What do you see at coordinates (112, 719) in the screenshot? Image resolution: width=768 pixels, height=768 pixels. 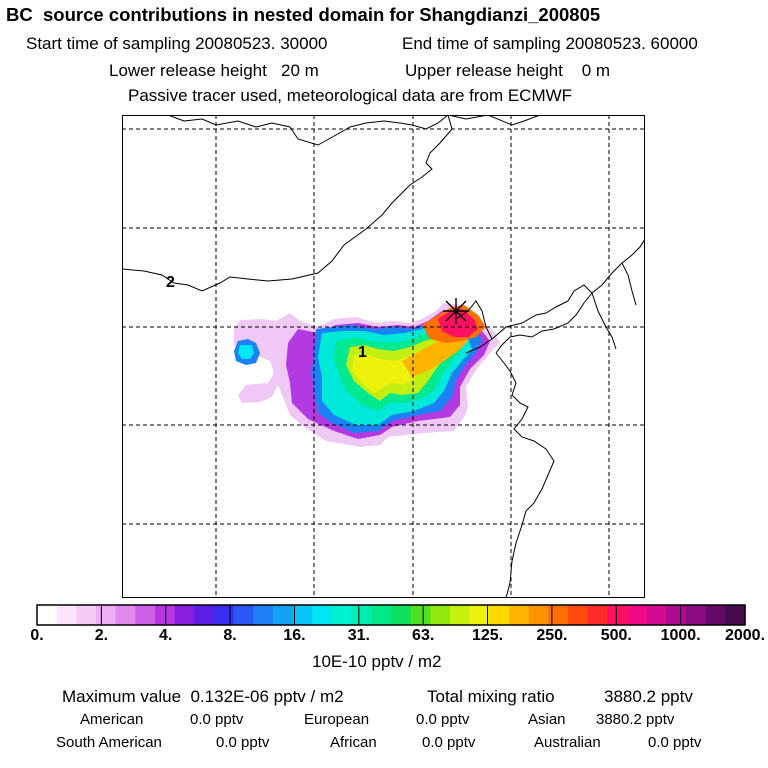 I see `region-american-label: American` at bounding box center [112, 719].